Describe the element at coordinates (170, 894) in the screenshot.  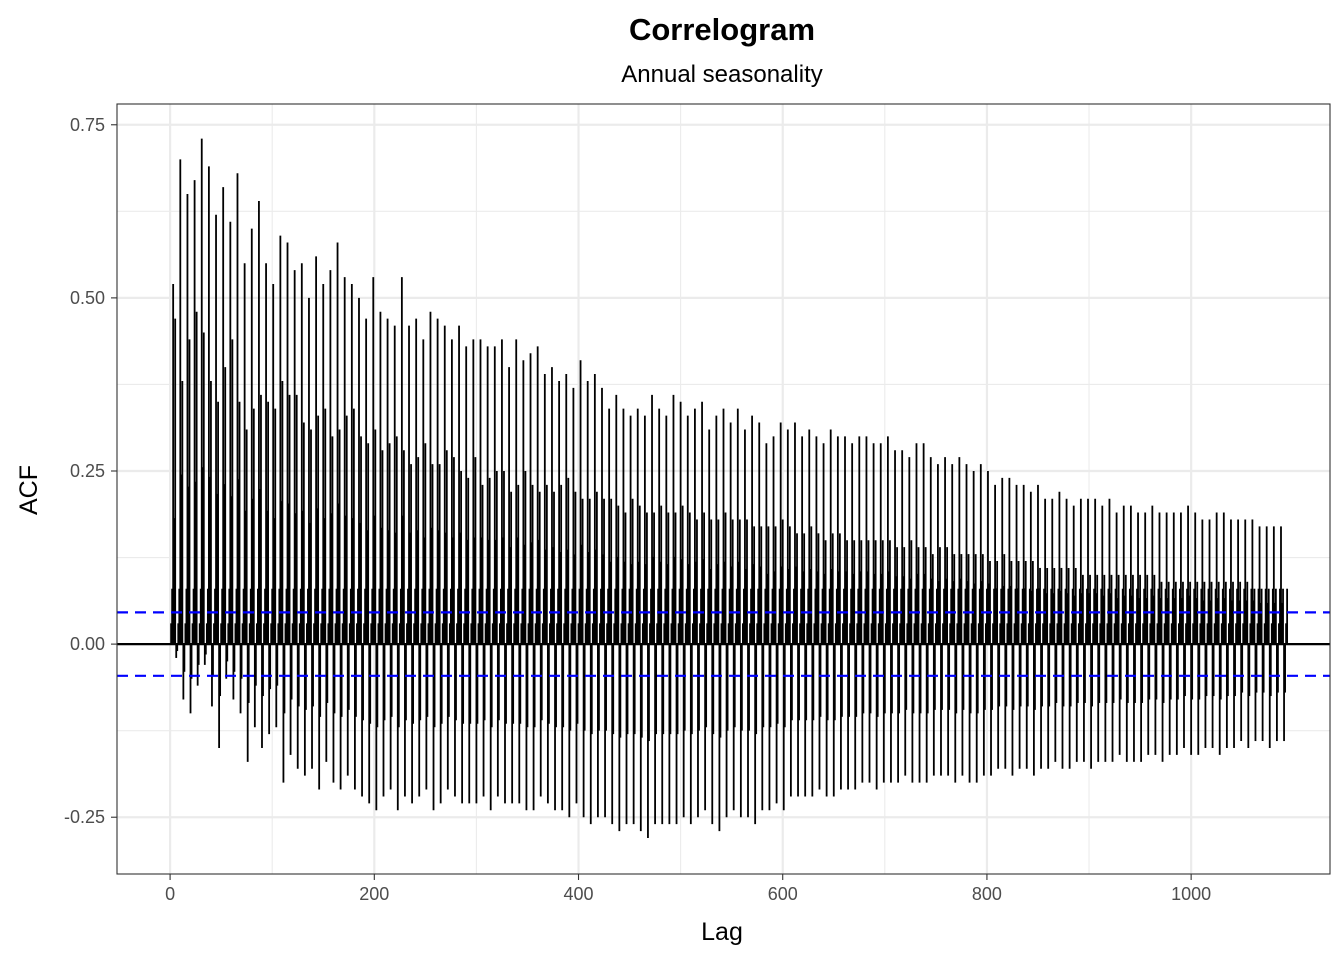
I see `x-tick-label: 0` at that location.